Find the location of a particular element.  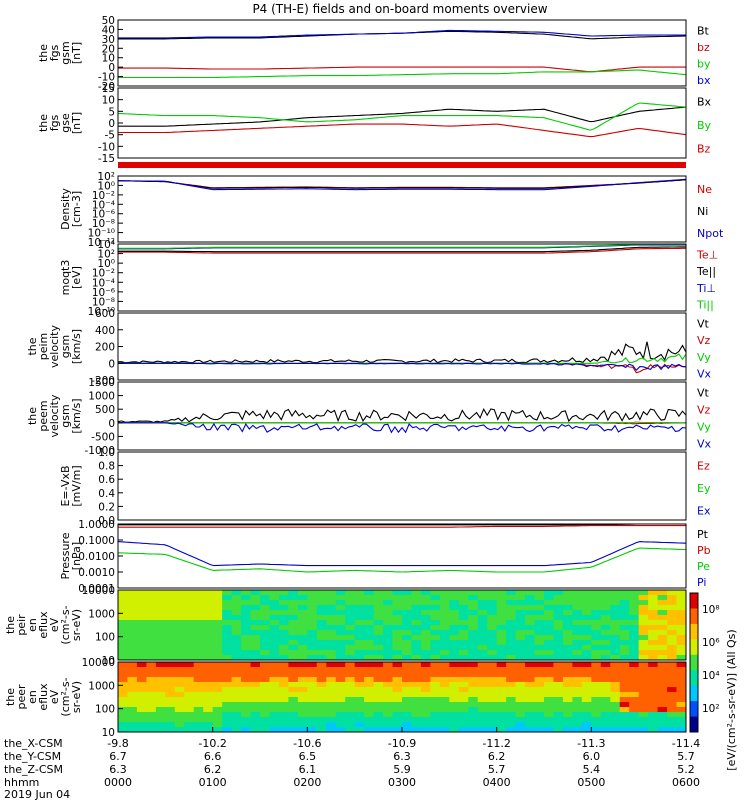

x-tick-label: 5.7 is located at coordinates (497, 769).